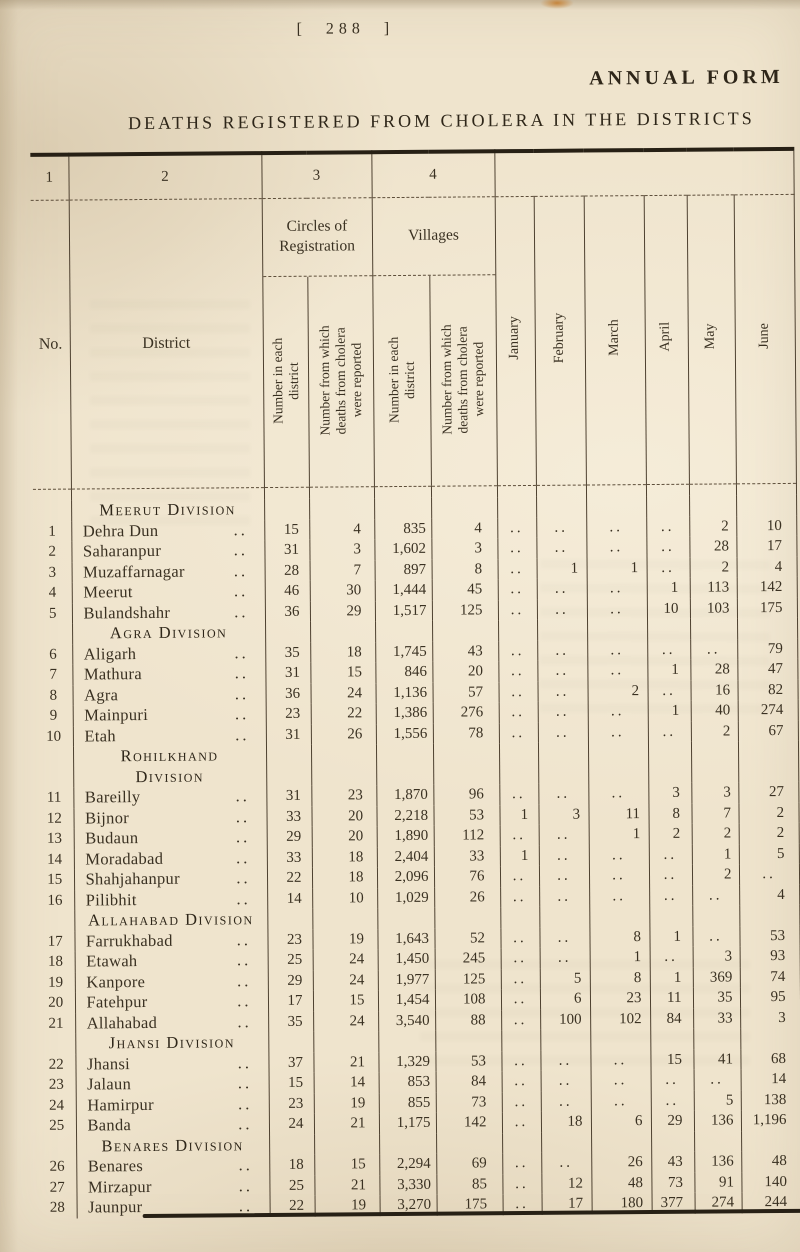 This screenshot has height=1252, width=800. Describe the element at coordinates (172, 1104) in the screenshot. I see `district-cell: Hamirpur..` at that location.